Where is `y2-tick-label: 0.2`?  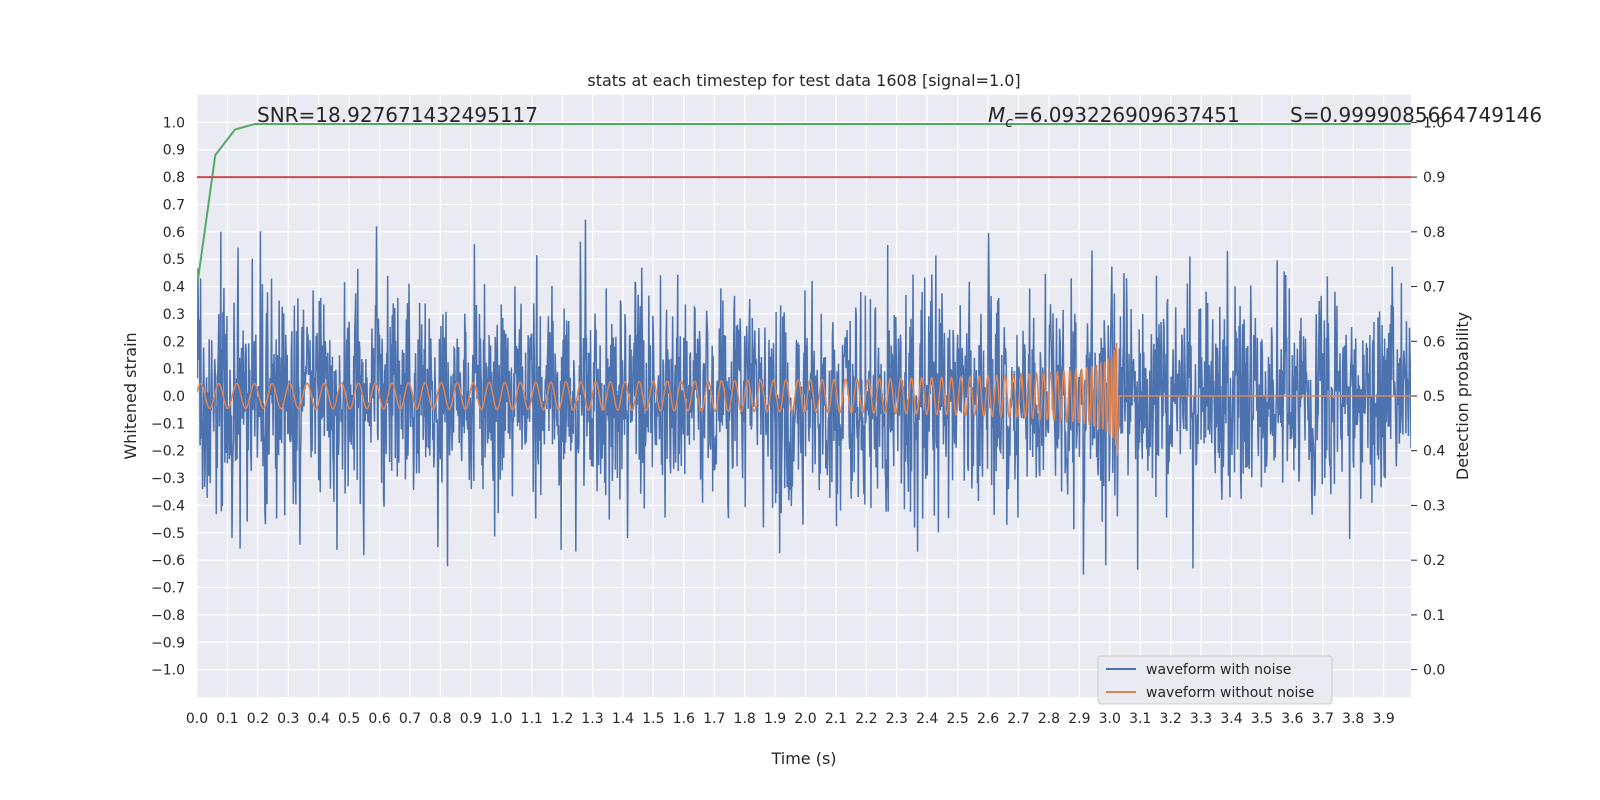
y2-tick-label: 0.2 is located at coordinates (1434, 561).